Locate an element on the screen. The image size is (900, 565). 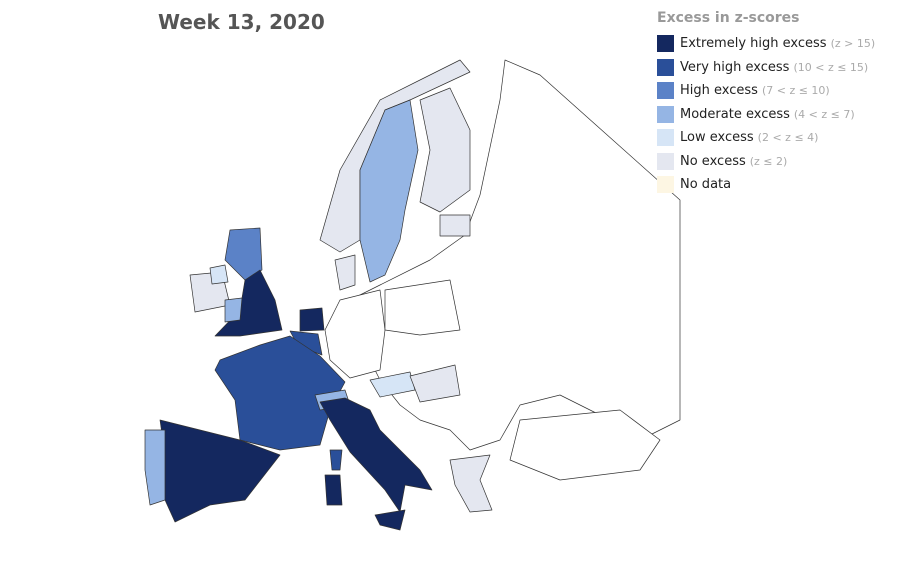
legend-label: Moderate excess is located at coordinates (735, 114).